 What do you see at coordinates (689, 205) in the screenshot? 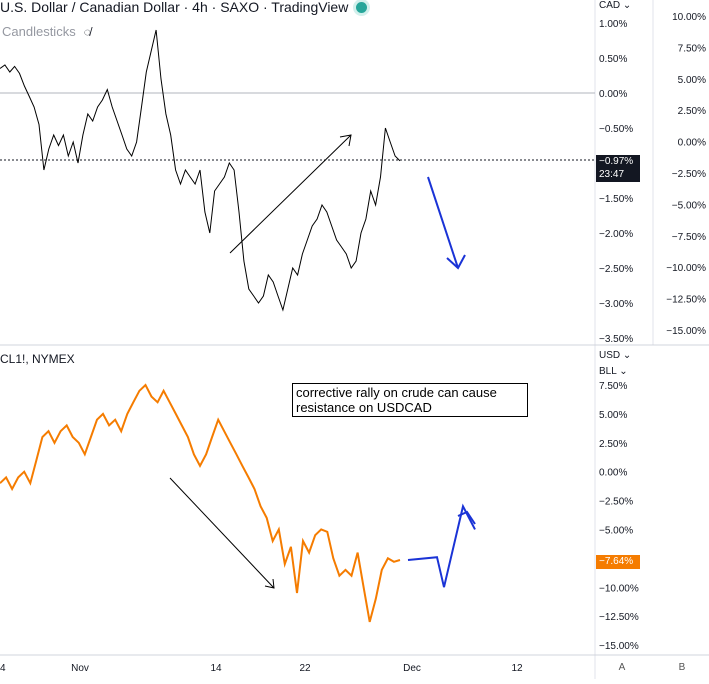
I see `y2-tick-label: −5.00%` at bounding box center [689, 205].